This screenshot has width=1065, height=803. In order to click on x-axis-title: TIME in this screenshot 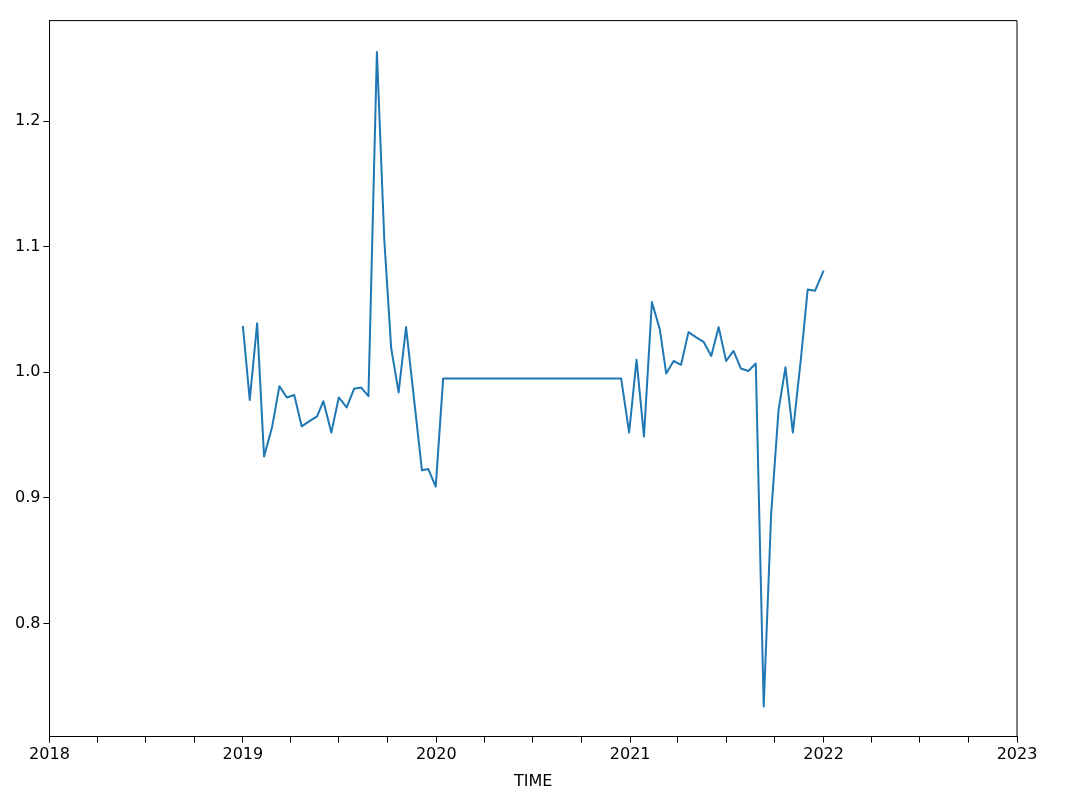, I will do `click(533, 780)`.